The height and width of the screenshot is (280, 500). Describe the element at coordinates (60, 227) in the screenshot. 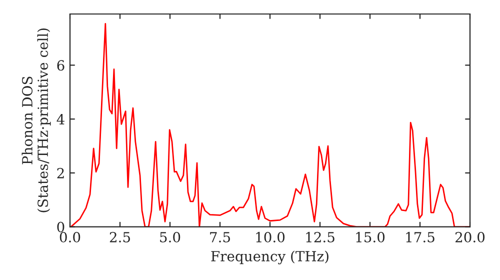

I see `y-tick-label: 0` at that location.